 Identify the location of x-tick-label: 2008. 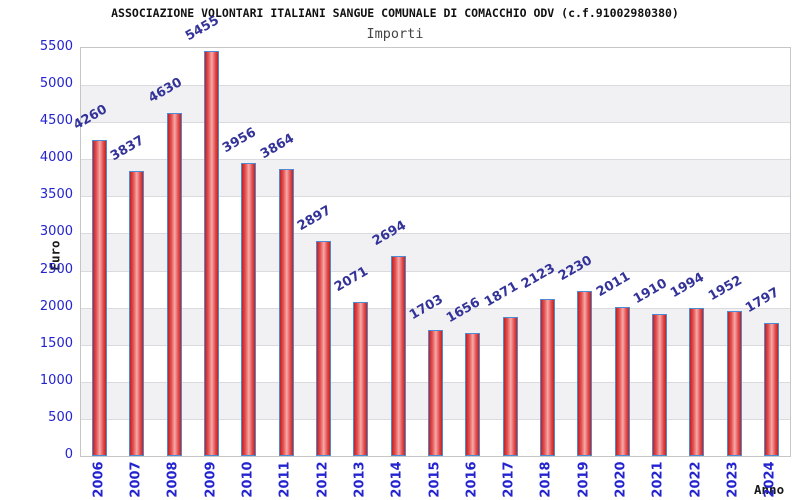
(173, 479).